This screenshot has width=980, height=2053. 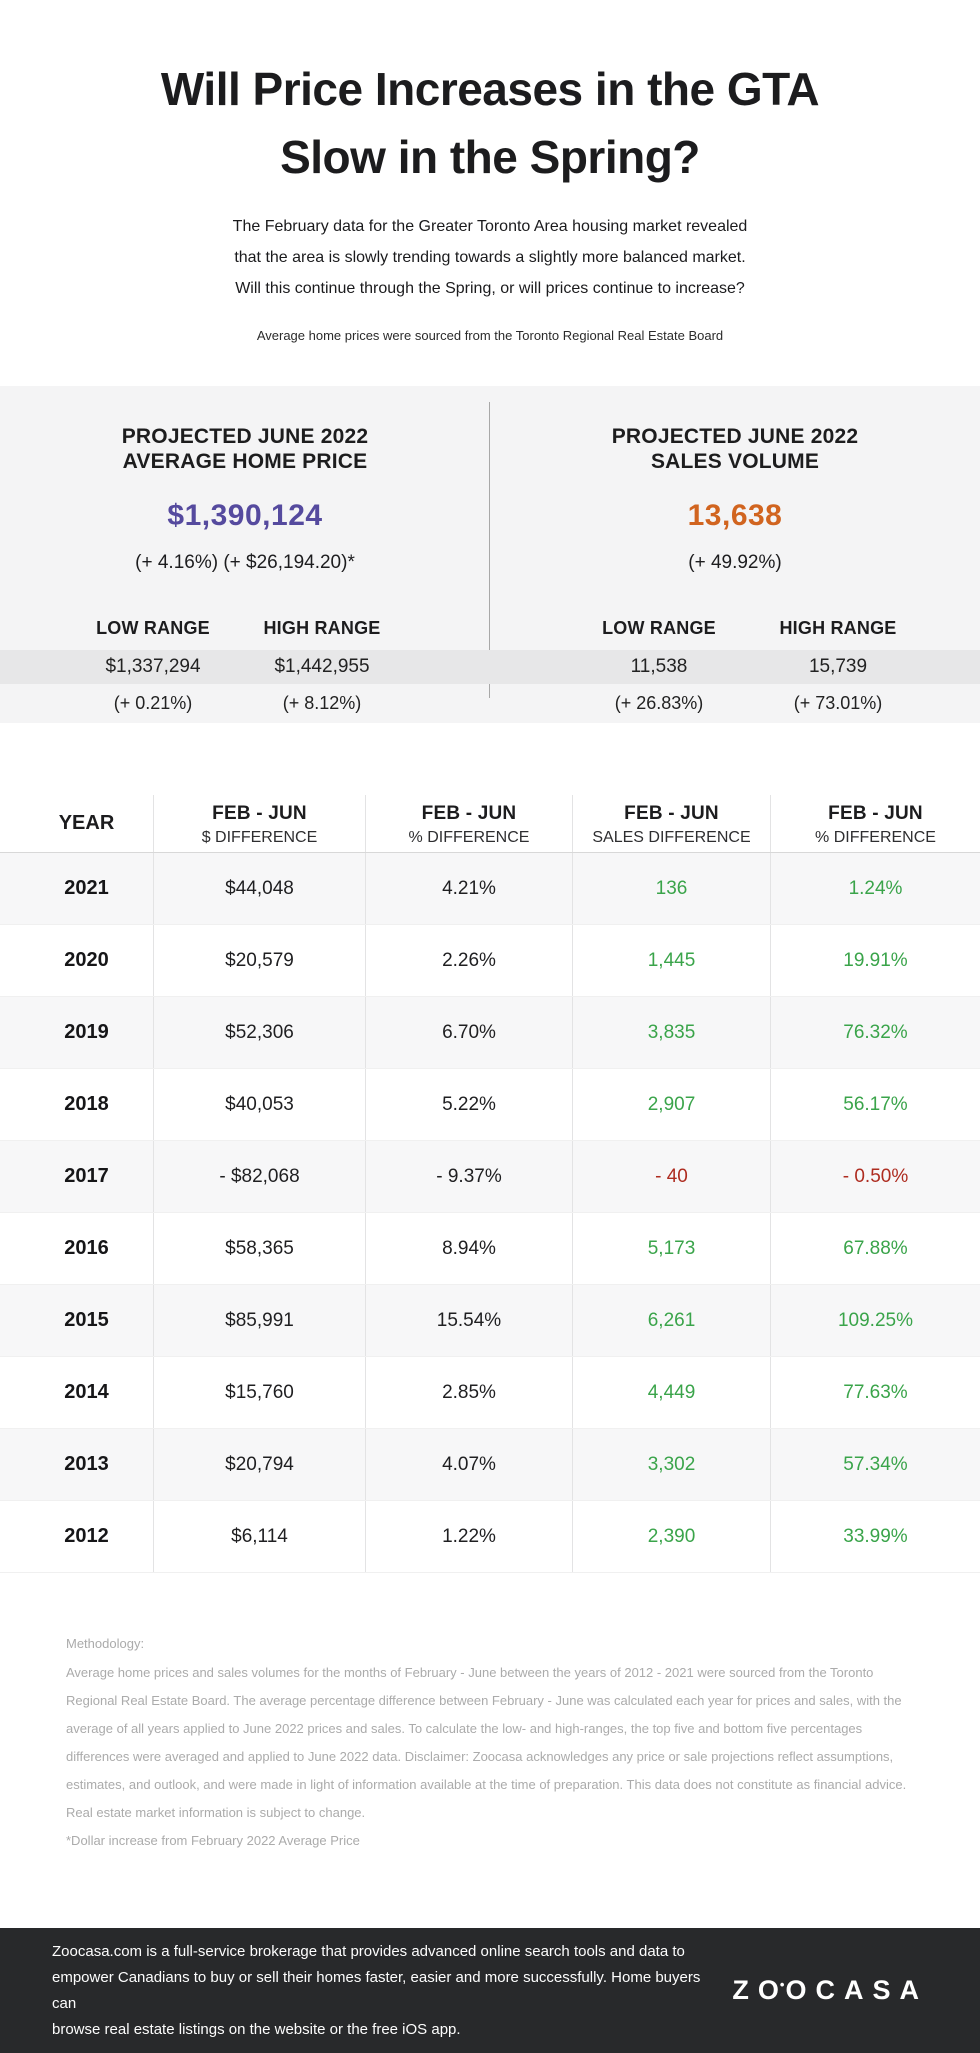 What do you see at coordinates (469, 1176) in the screenshot?
I see `pct-diff-cell: - 9.37%` at bounding box center [469, 1176].